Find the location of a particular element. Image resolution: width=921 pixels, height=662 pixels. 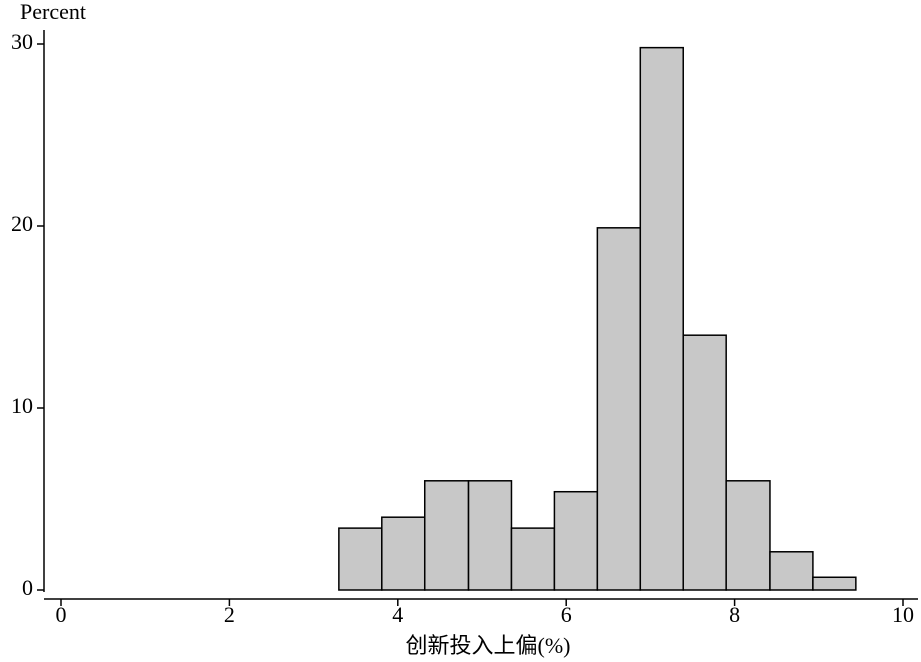

y-tick-label: 0 is located at coordinates (27, 587).